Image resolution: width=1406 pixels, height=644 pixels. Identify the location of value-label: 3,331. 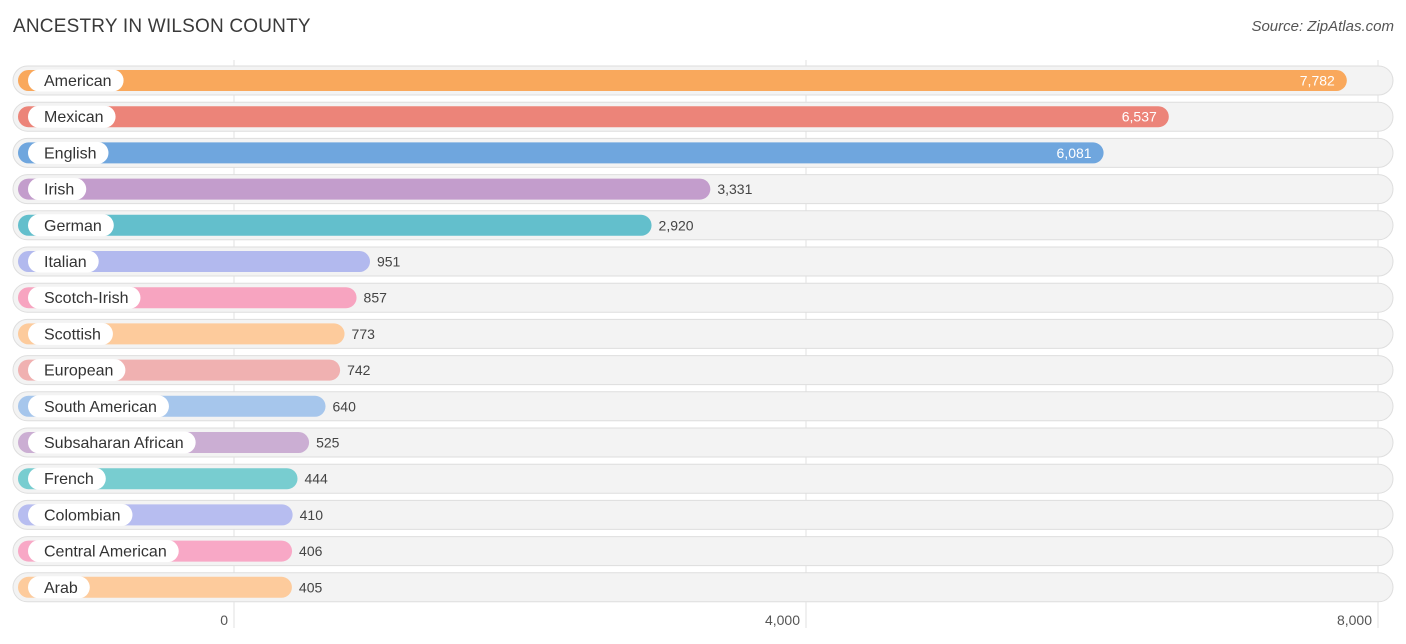
(734, 189).